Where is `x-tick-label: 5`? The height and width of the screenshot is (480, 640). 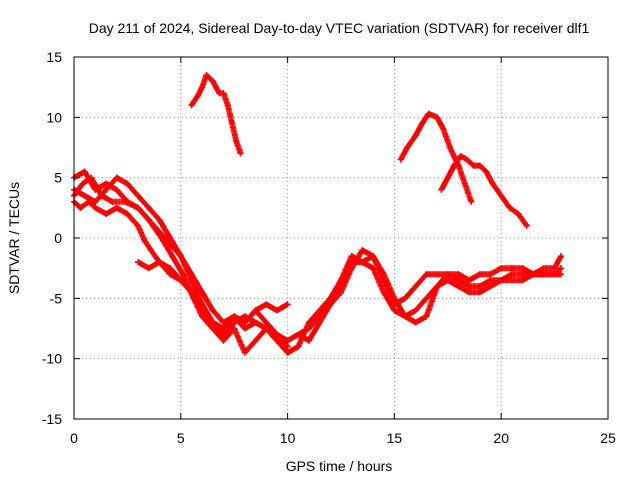 x-tick-label: 5 is located at coordinates (181, 438).